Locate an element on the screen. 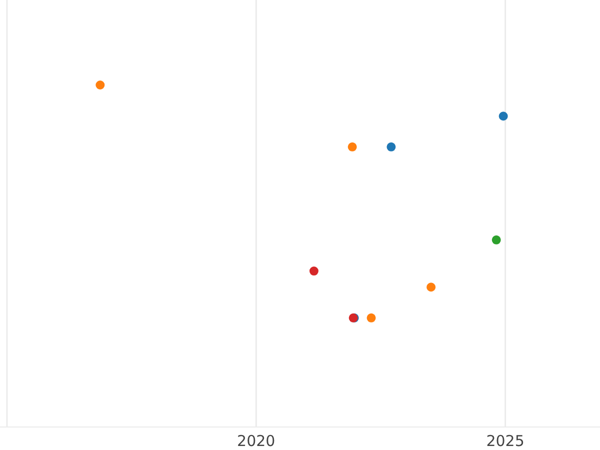 The image size is (600, 450). x-tick-label: 2025 is located at coordinates (505, 441).